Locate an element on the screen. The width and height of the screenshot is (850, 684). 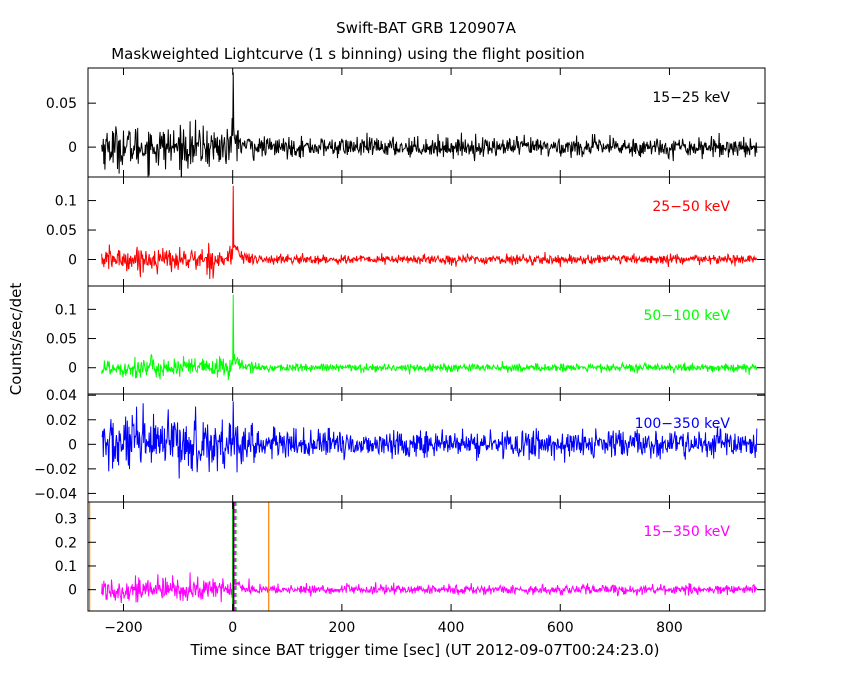
panel-3: 0 0.05 0.1 50−100 keV is located at coordinates (406, 340).